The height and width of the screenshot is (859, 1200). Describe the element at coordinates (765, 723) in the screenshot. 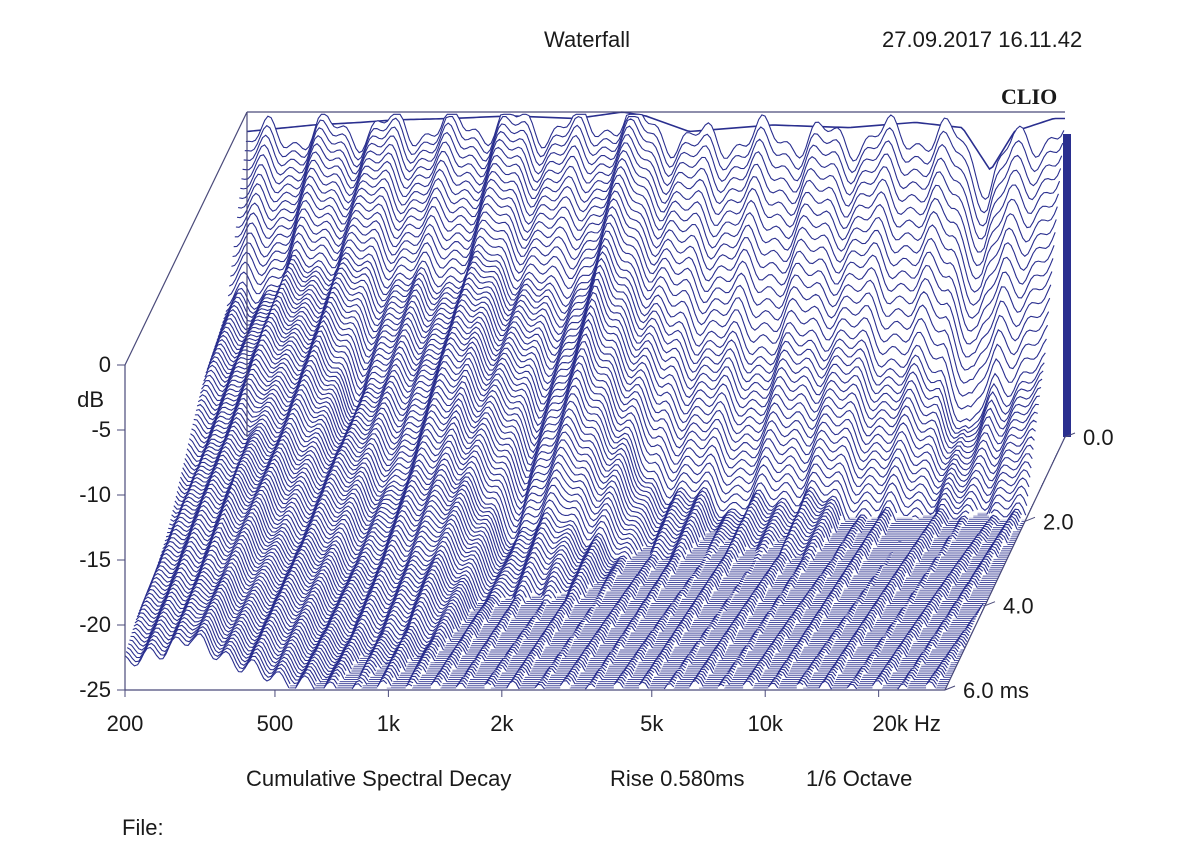

I see `x-tick-label: 10k` at that location.